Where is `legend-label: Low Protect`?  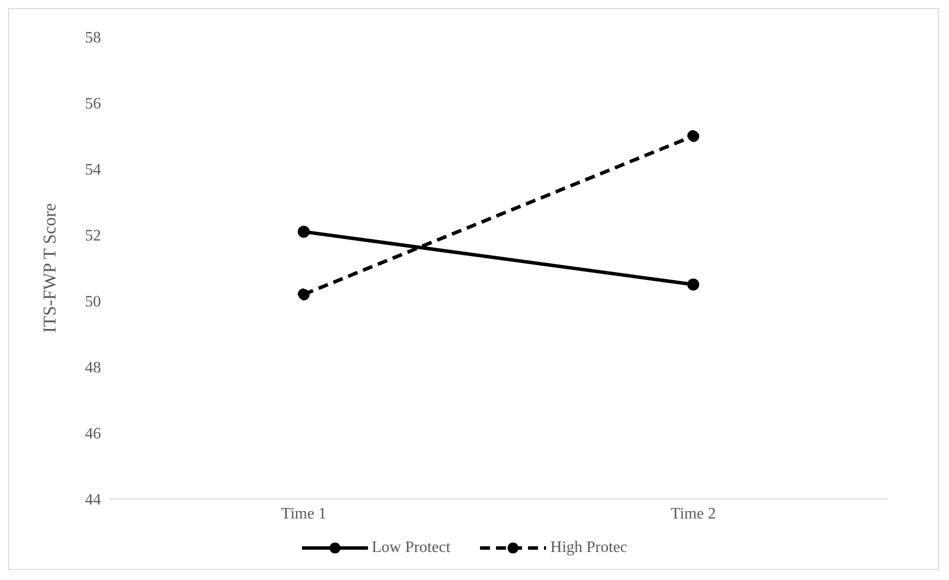
legend-label: Low Protect is located at coordinates (411, 548).